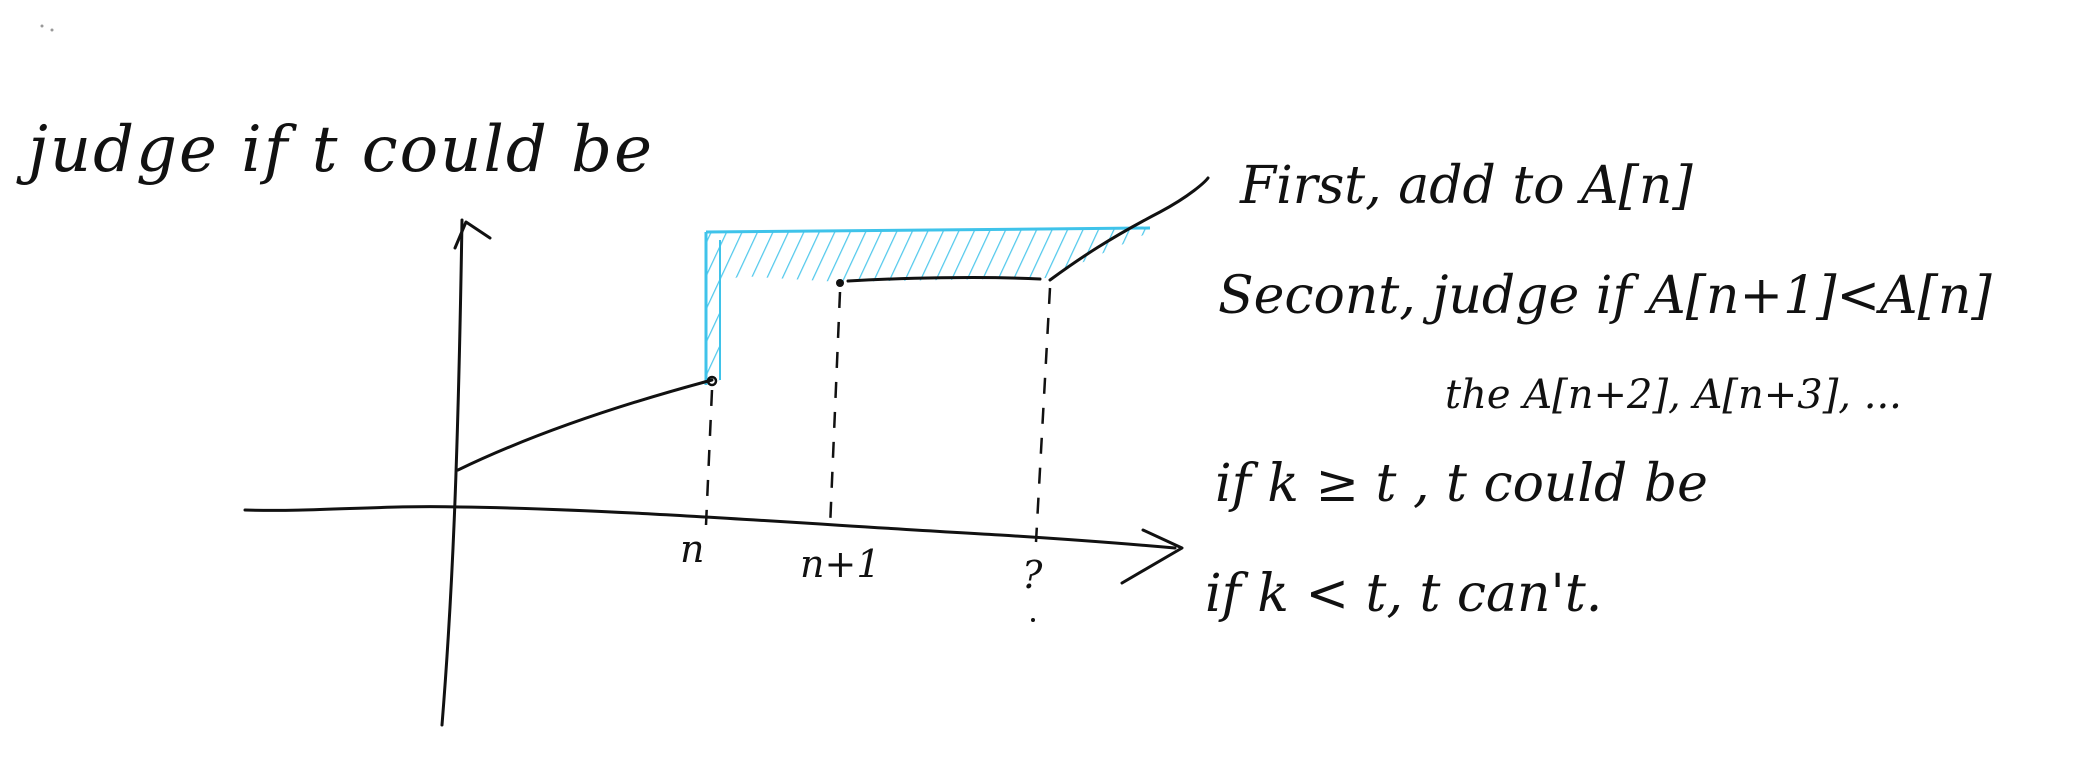  Describe the element at coordinates (1043, 415) in the screenshot. I see `dashed-guide-unknown` at that location.